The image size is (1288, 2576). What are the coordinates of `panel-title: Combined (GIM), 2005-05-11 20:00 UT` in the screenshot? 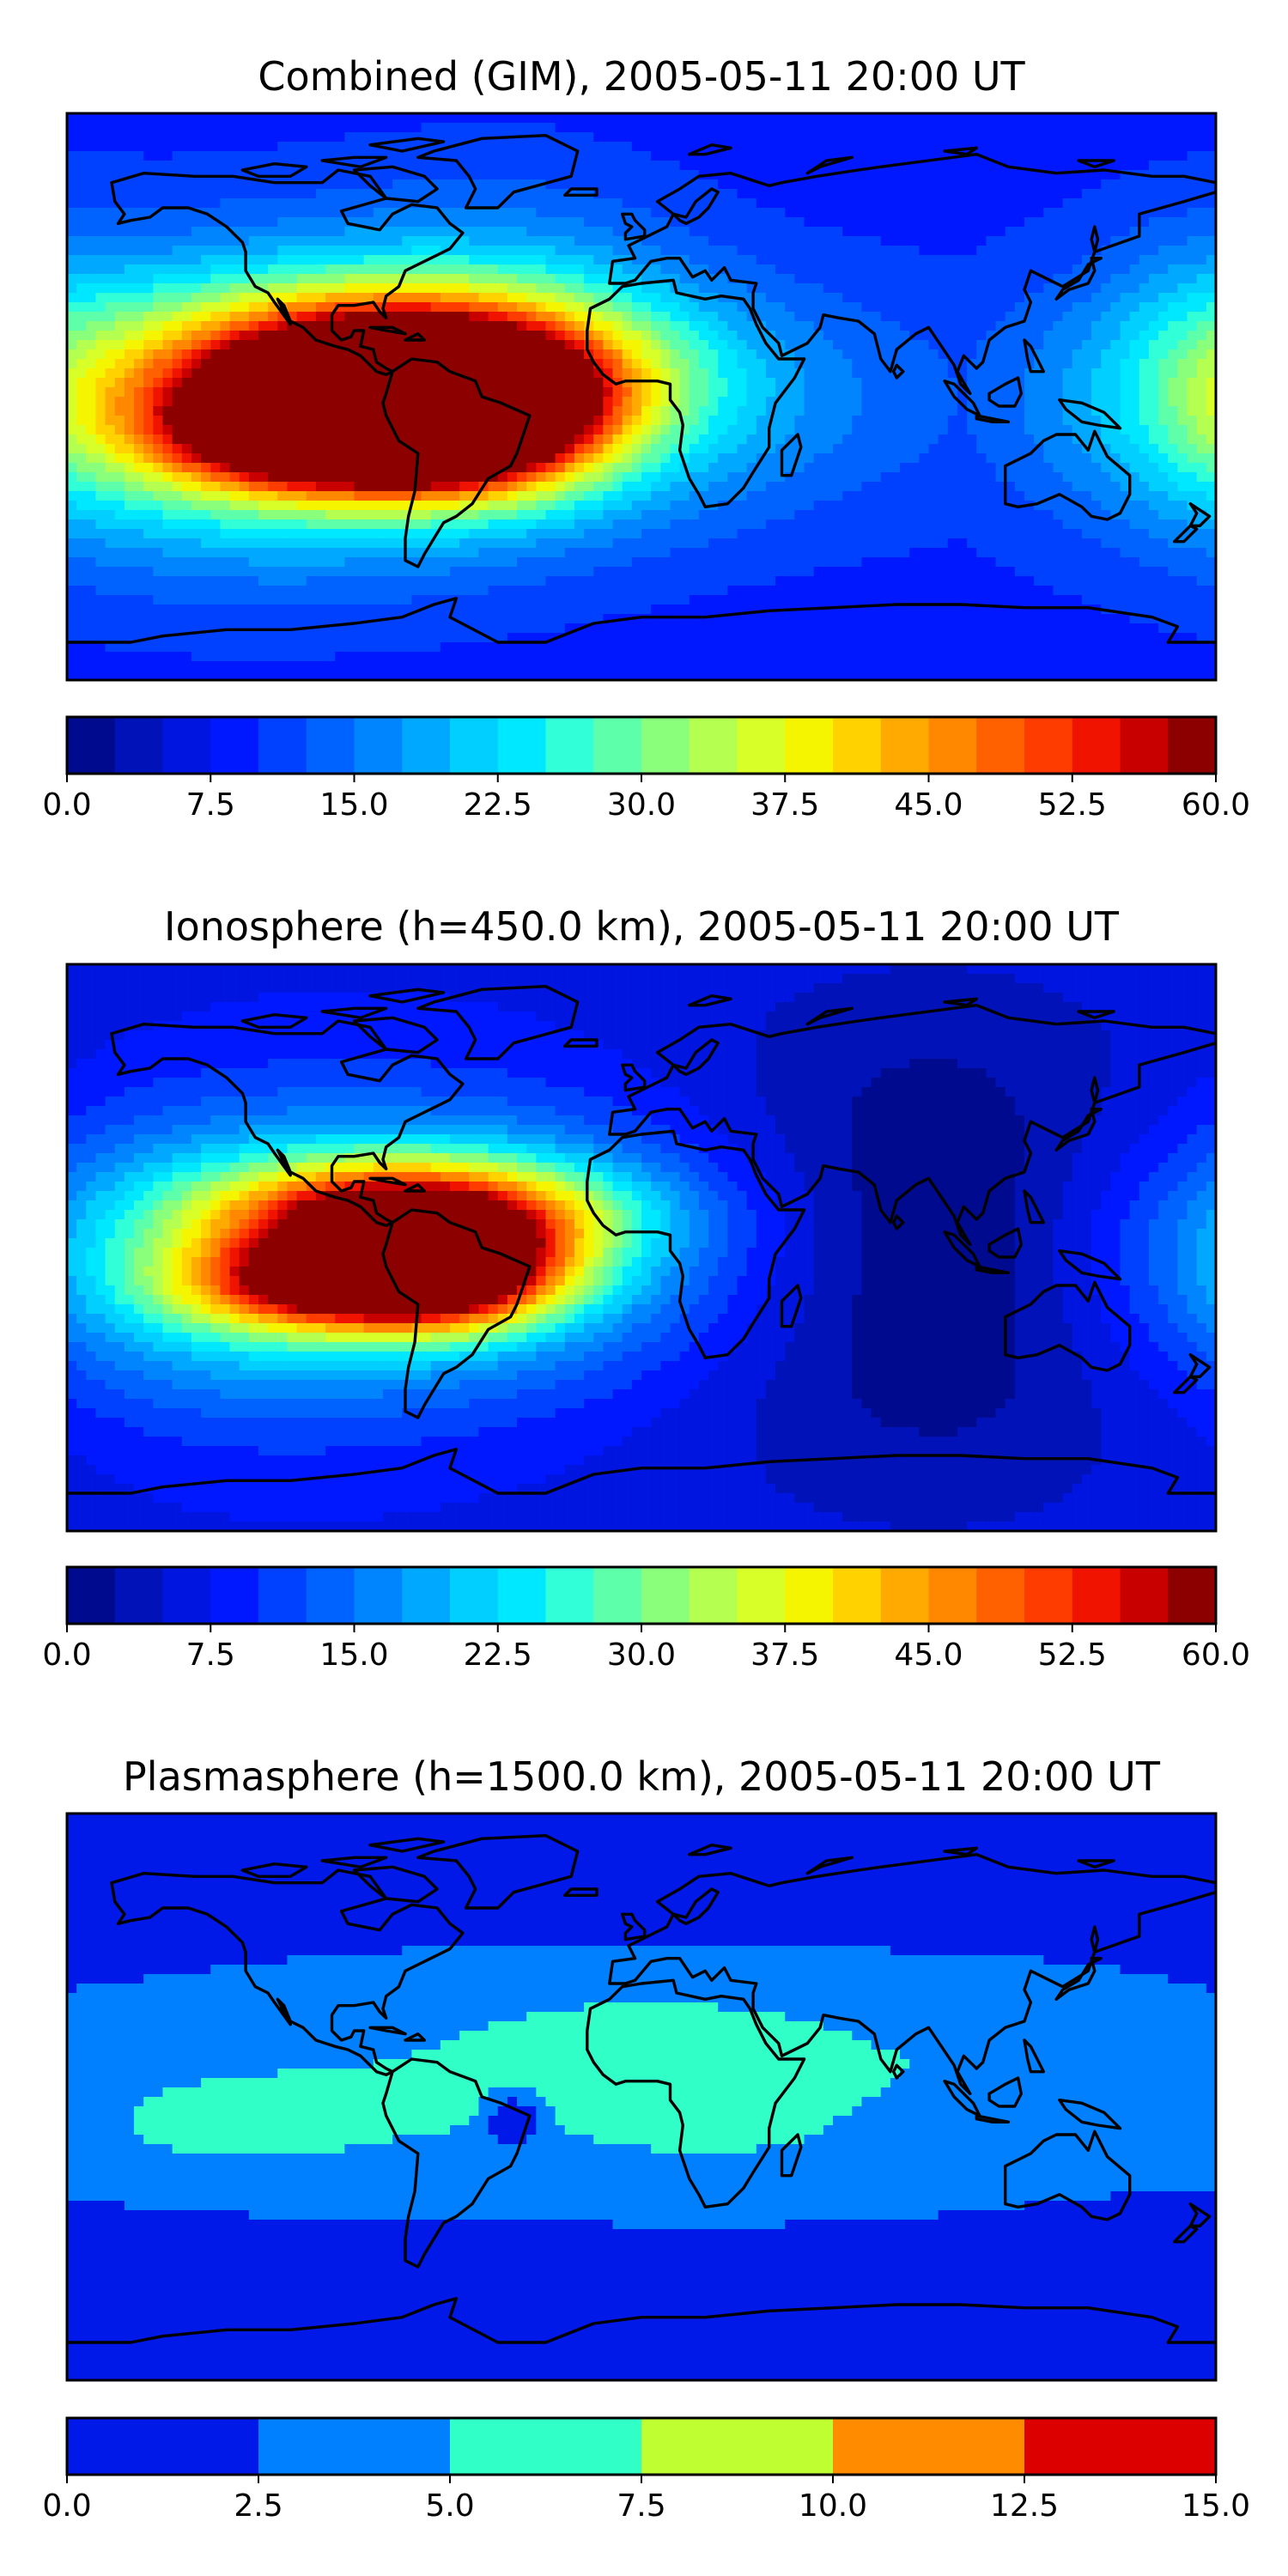 It's located at (641, 77).